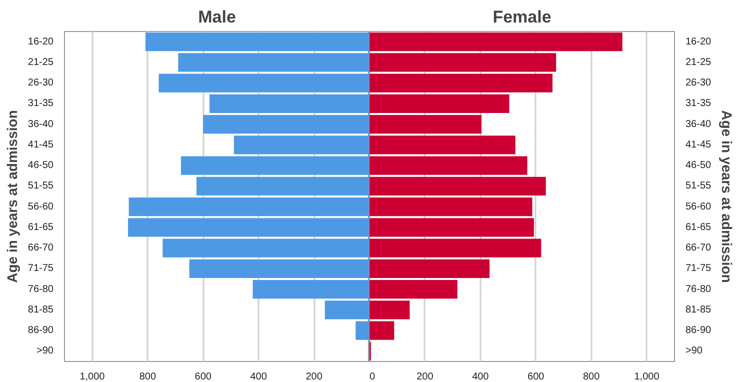 The image size is (738, 382). Describe the element at coordinates (522, 17) in the screenshot. I see `chart-title: Female` at that location.